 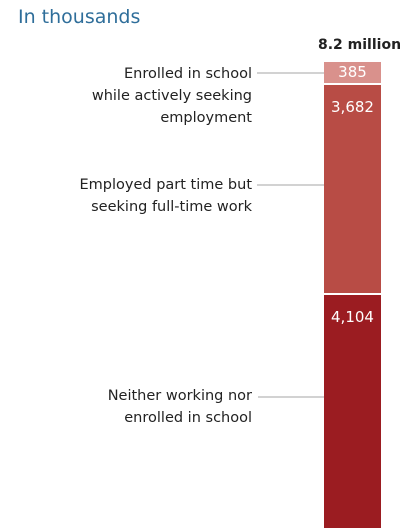 I want to click on category-label-not-working: Neither working nor enrolled in school, so click(x=180, y=407).